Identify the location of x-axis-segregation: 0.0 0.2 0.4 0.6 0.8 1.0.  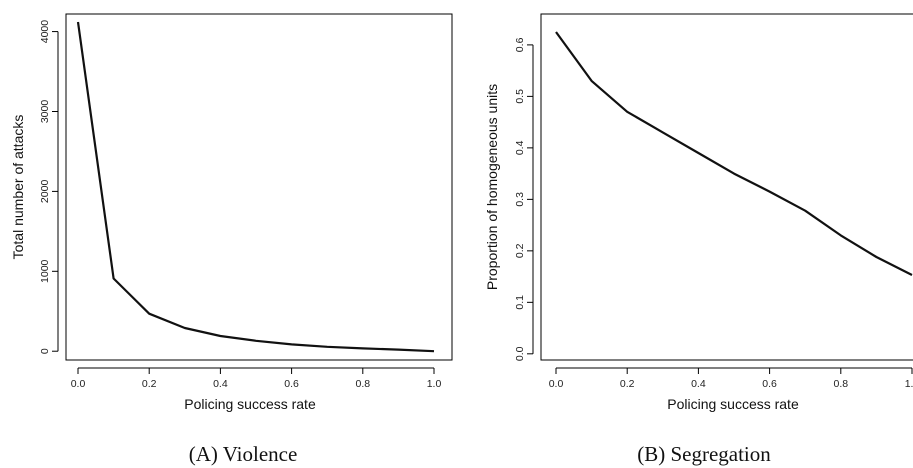
(731, 378).